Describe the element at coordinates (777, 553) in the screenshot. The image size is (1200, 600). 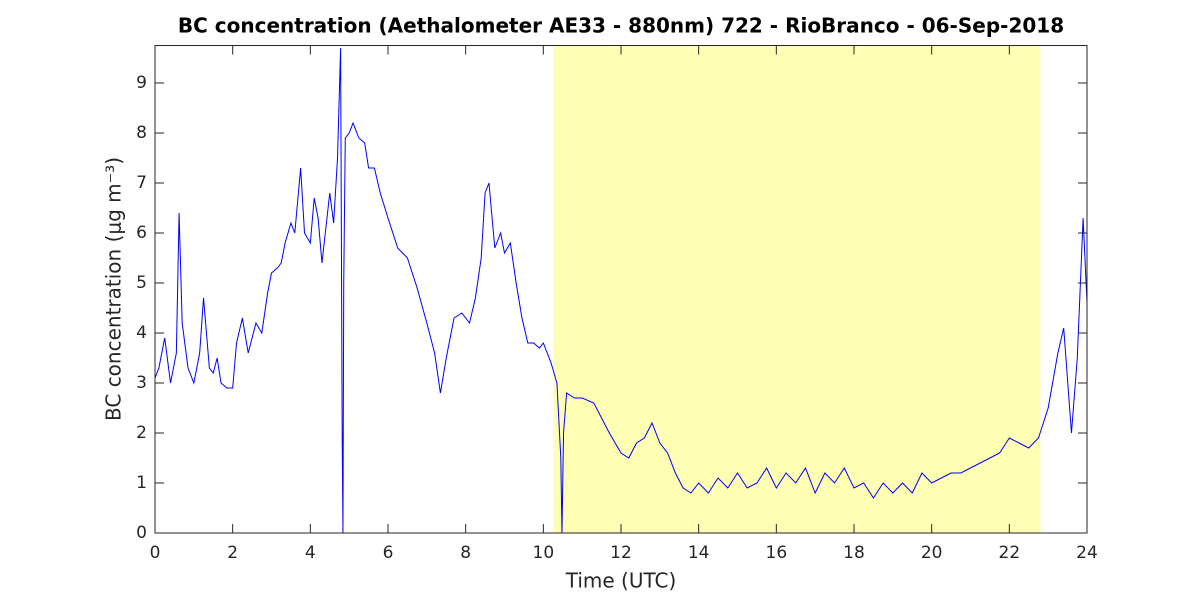
I see `x-tick-label: 16` at that location.